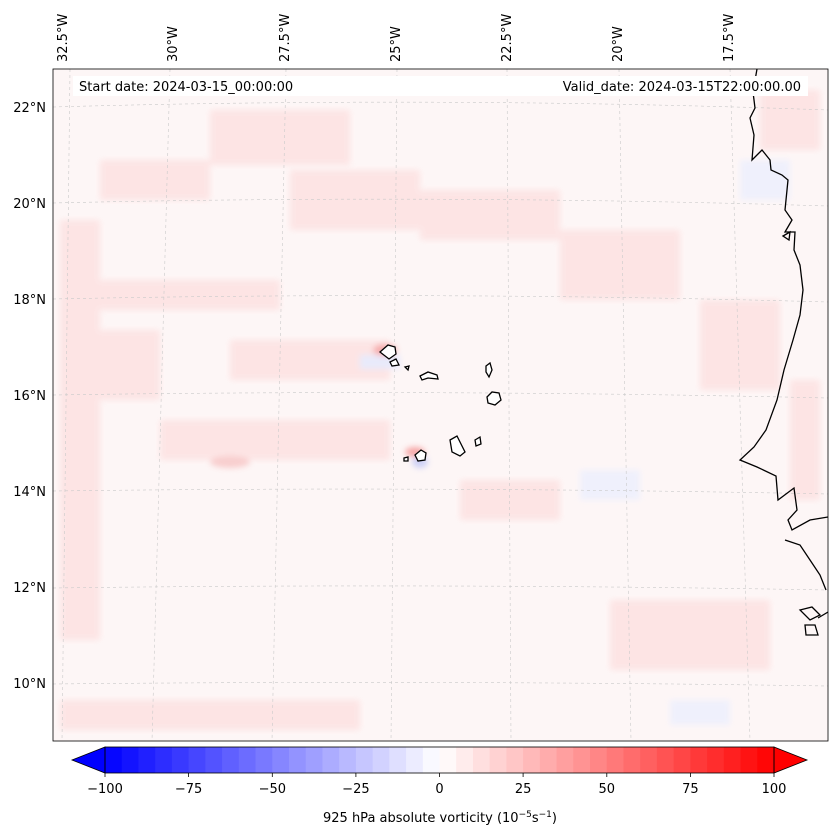 Image resolution: width=837 pixels, height=839 pixels. I want to click on colorbar-extend-high, so click(791, 760).